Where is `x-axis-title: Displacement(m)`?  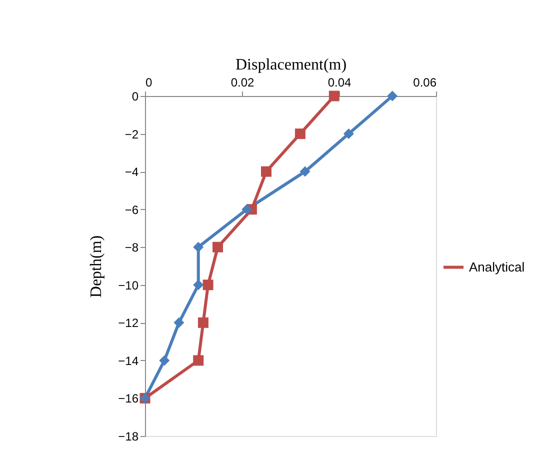
x-axis-title: Displacement(m) is located at coordinates (291, 65).